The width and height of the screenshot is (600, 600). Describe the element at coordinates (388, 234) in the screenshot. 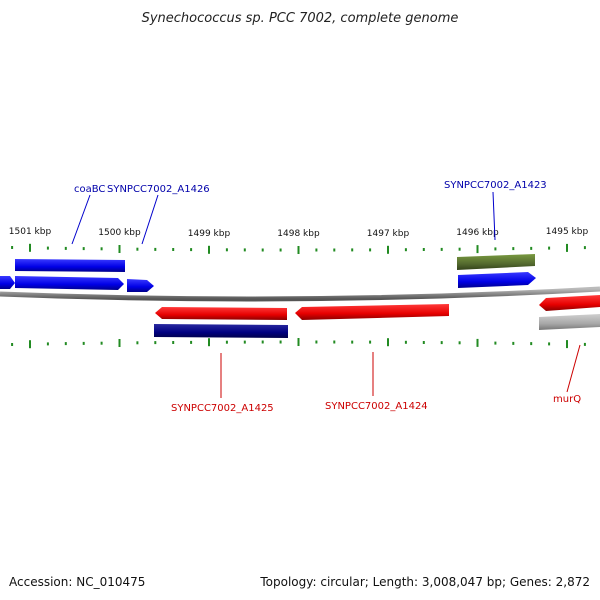

I see `scale-label-1497: 1497 kbp` at that location.